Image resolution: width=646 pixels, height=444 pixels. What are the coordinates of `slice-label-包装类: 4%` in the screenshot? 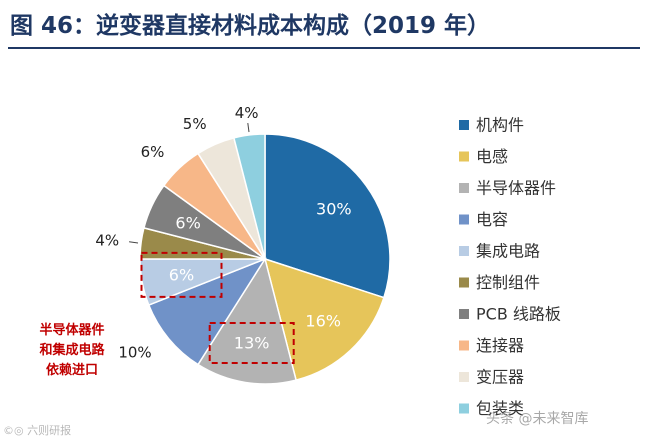 It's located at (247, 113).